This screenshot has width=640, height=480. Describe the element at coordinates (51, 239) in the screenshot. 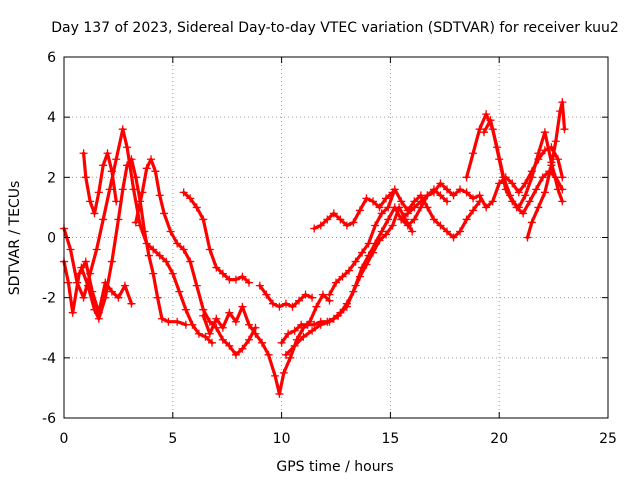

I see `y-tick-label: 0` at that location.